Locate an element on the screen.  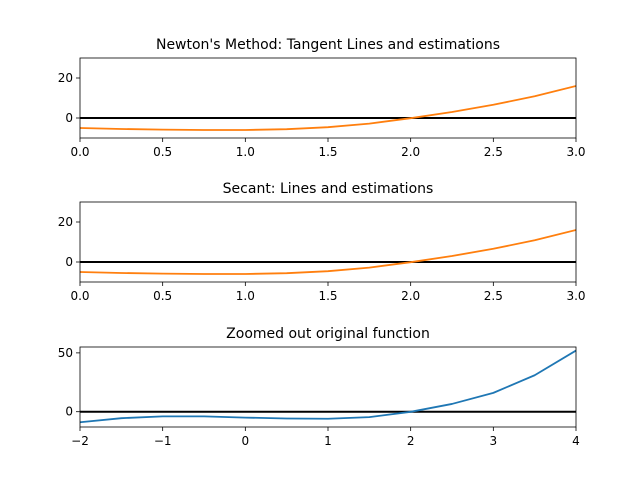
subplot-title: Zoomed out original function is located at coordinates (328, 334).